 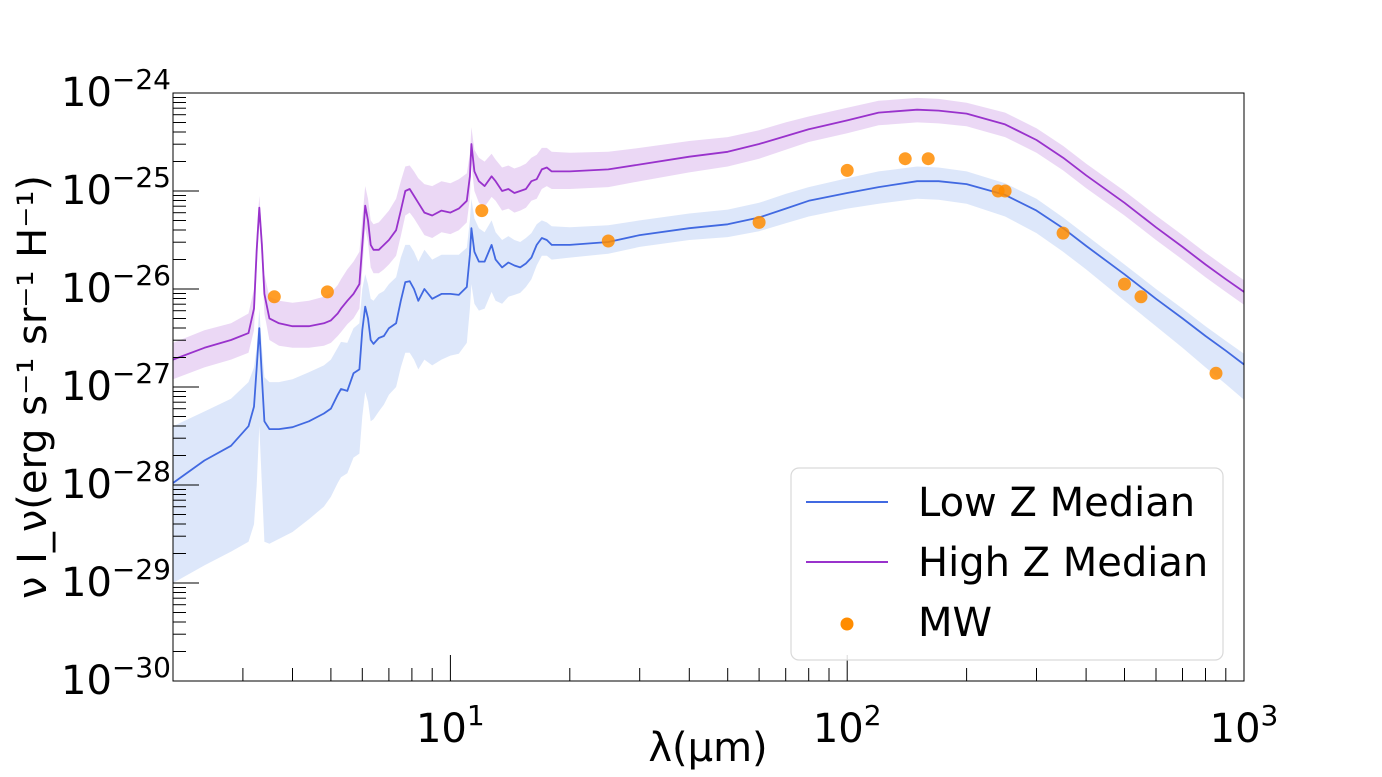 I want to click on y-tick-label: 10−24, so click(x=116, y=89).